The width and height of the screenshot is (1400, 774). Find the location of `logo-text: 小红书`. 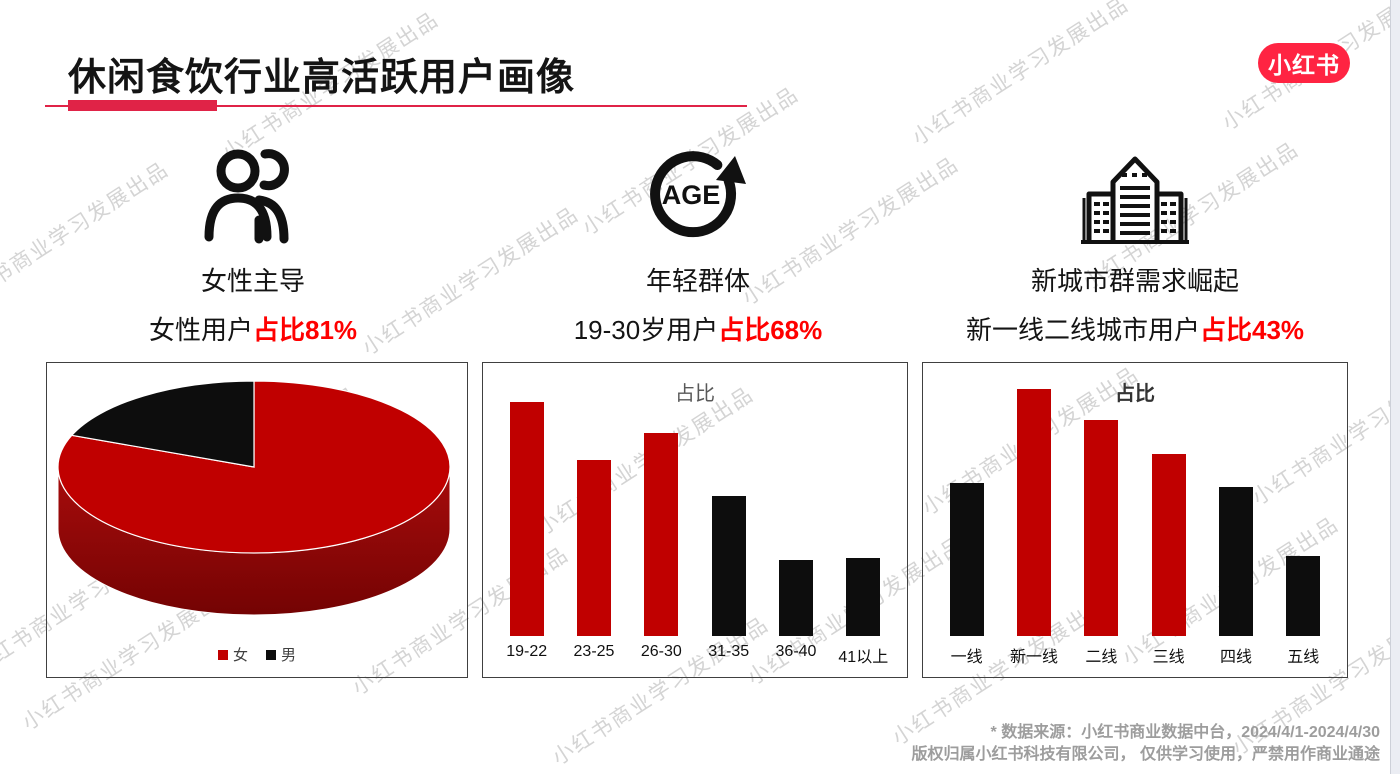

logo-text: 小红书 is located at coordinates (1304, 65).